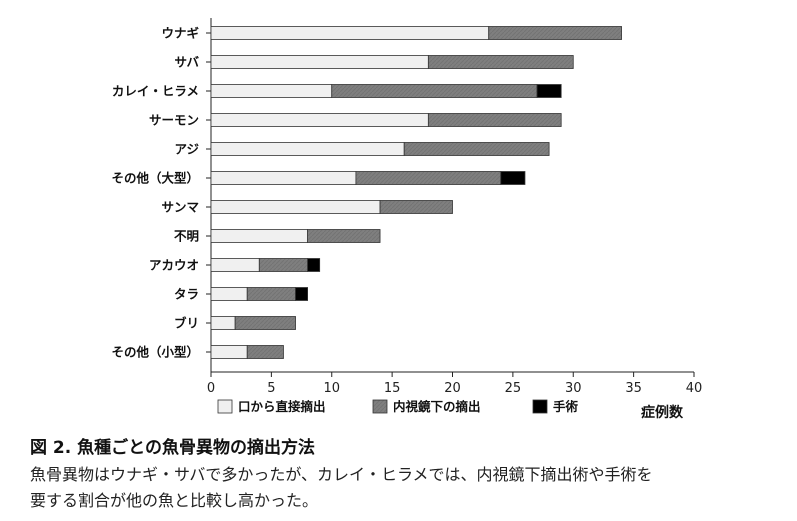 The width and height of the screenshot is (797, 521). What do you see at coordinates (174, 265) in the screenshot?
I see `category-label: アカウオ` at bounding box center [174, 265].